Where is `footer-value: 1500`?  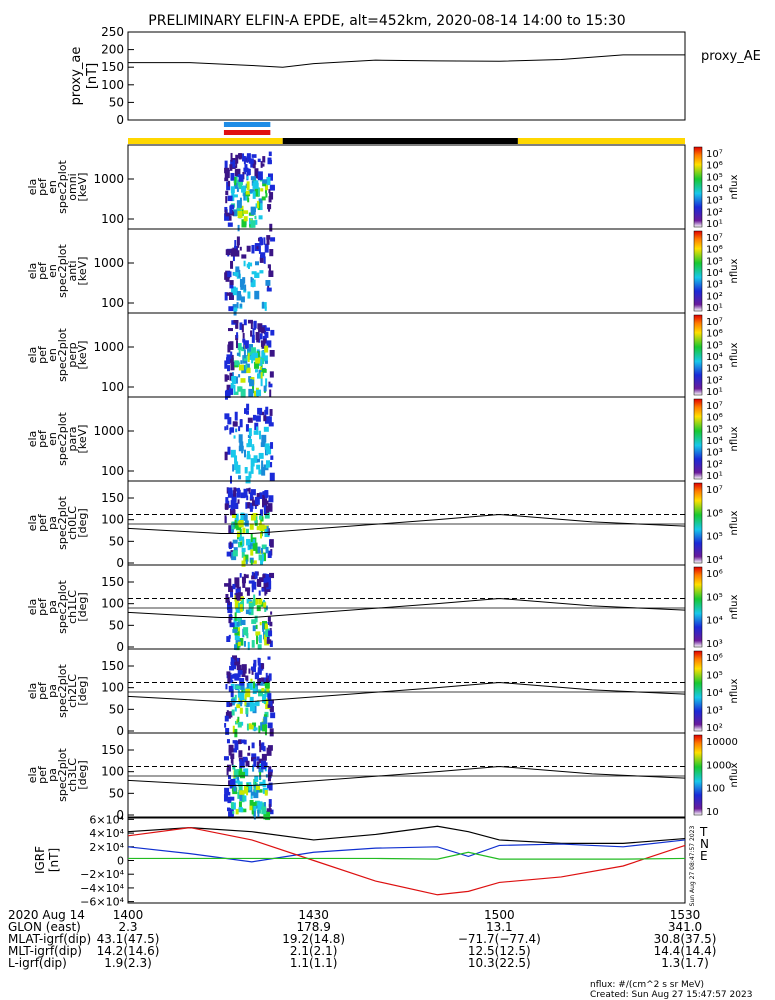 footer-value: 1500 is located at coordinates (499, 915).